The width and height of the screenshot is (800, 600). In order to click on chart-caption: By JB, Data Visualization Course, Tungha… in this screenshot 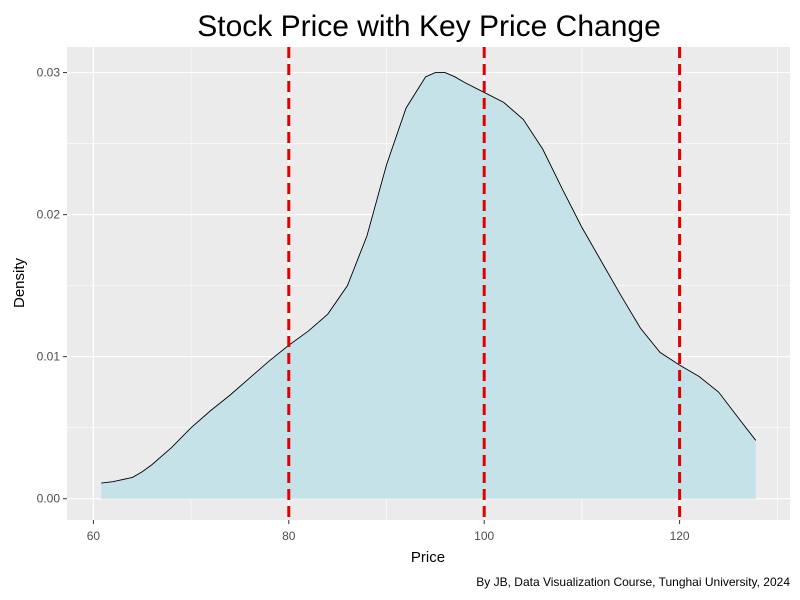, I will do `click(633, 582)`.